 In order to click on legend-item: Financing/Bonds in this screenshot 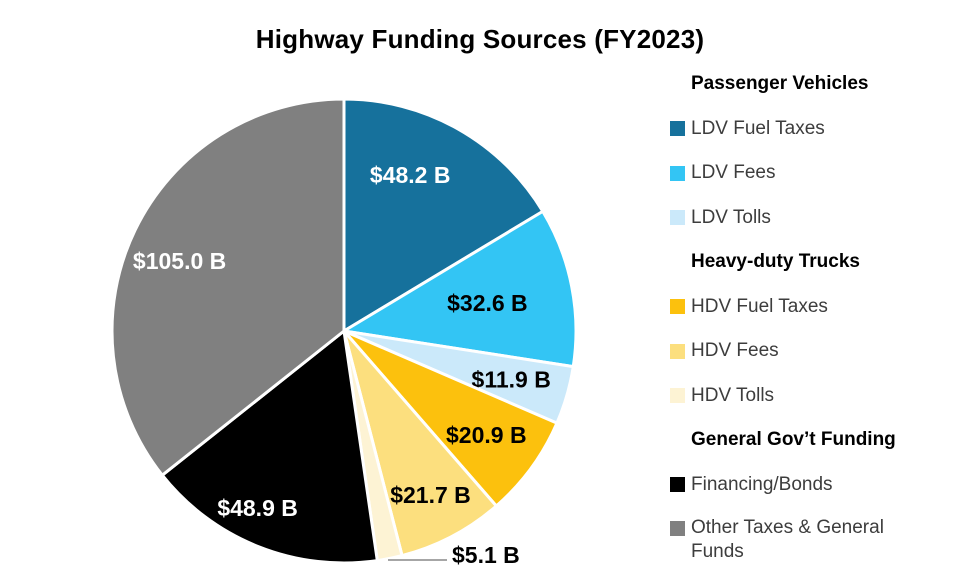, I will do `click(813, 485)`.